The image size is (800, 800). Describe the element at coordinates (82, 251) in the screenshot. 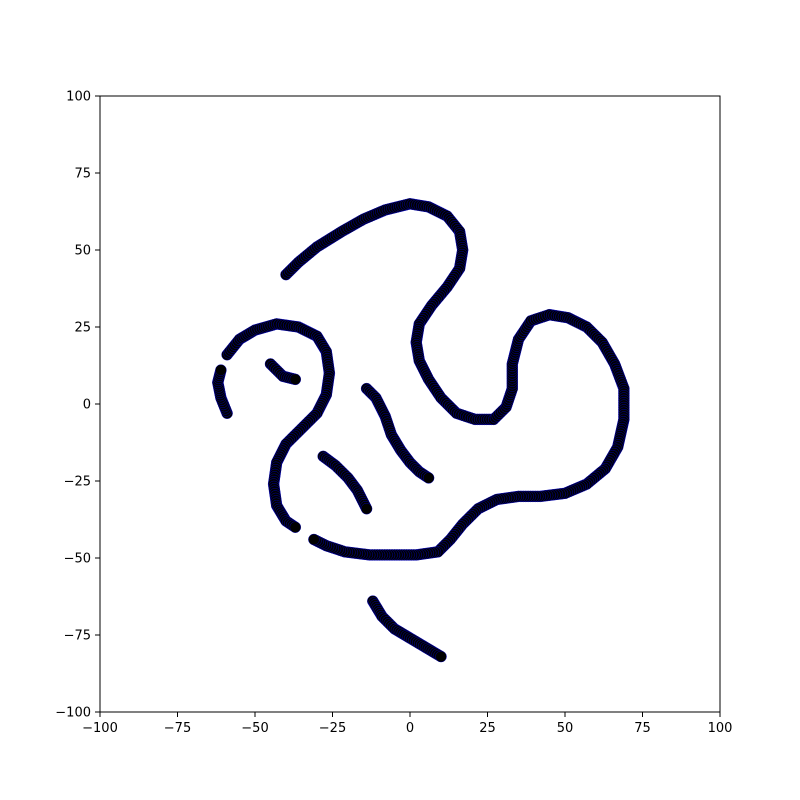

I see `y-tick-label: 50` at that location.